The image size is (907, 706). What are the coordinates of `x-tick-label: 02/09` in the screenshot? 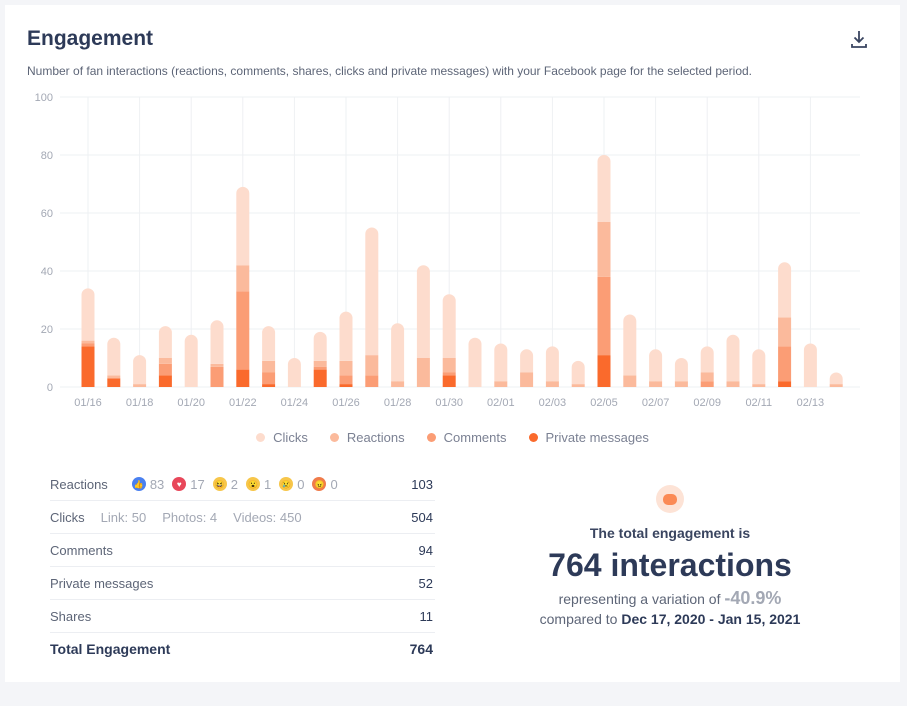 It's located at (707, 403).